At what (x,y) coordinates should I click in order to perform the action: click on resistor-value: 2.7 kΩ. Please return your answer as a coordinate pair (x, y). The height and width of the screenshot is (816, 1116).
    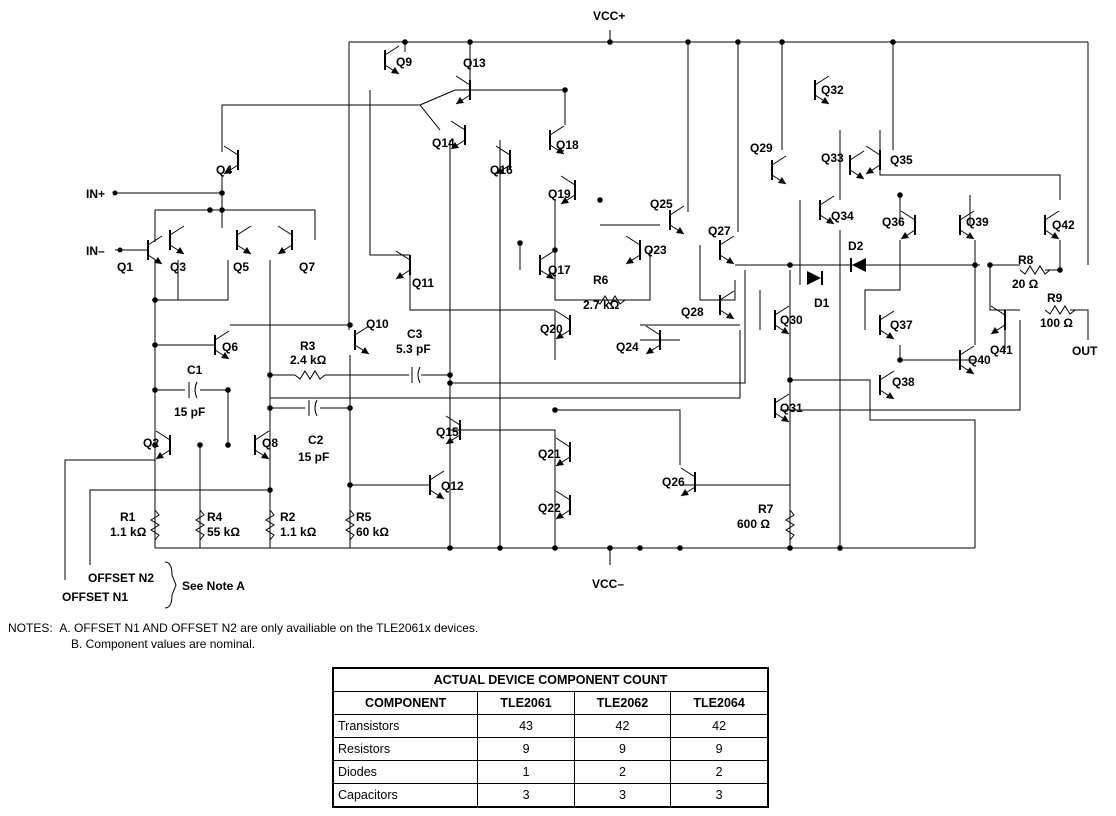
    Looking at the image, I should click on (601, 305).